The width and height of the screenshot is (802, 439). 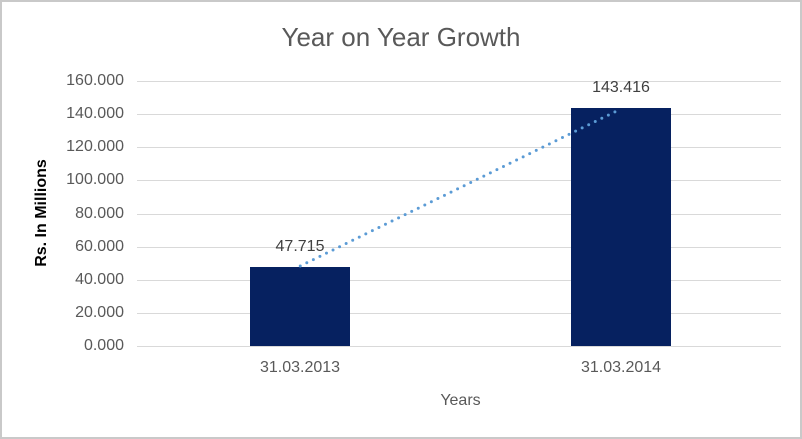 I want to click on y-axis-tick-label: 0.000, so click(x=103, y=345).